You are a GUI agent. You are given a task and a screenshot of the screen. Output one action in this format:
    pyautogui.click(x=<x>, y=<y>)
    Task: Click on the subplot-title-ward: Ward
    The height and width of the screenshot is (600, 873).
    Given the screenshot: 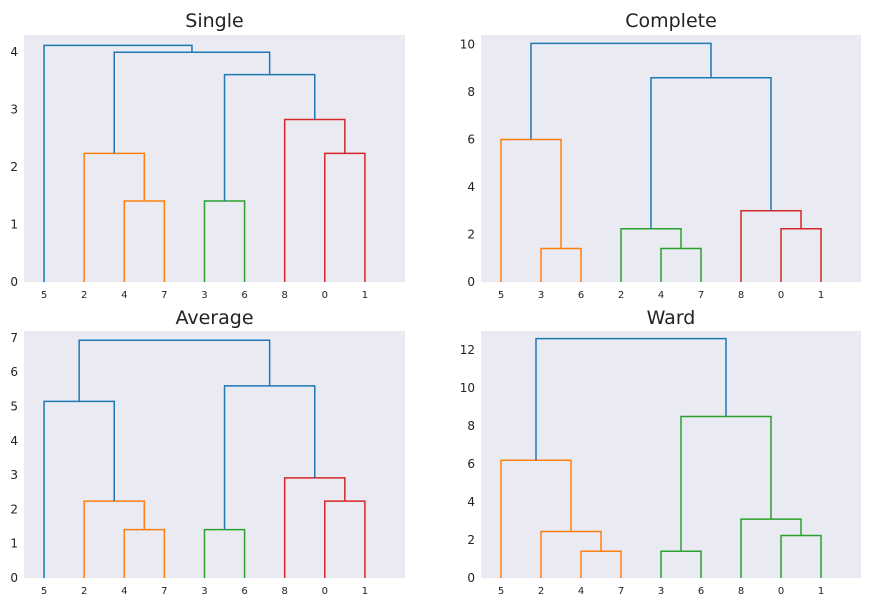 What is the action you would take?
    pyautogui.click(x=671, y=318)
    